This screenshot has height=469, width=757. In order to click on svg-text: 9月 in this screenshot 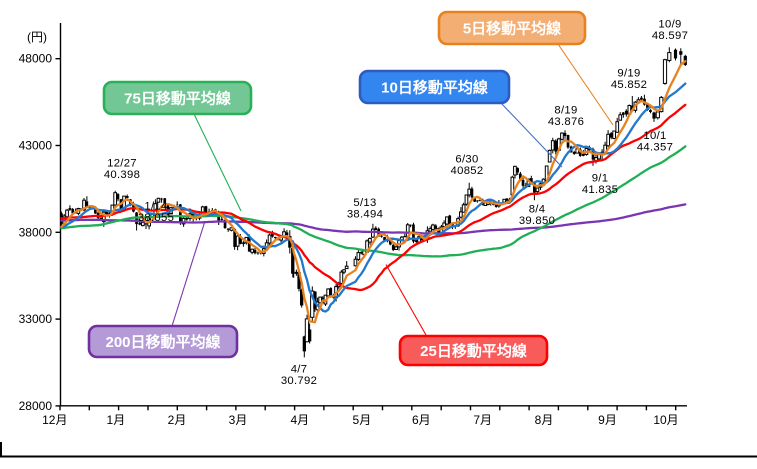, I will do `click(607, 420)`.